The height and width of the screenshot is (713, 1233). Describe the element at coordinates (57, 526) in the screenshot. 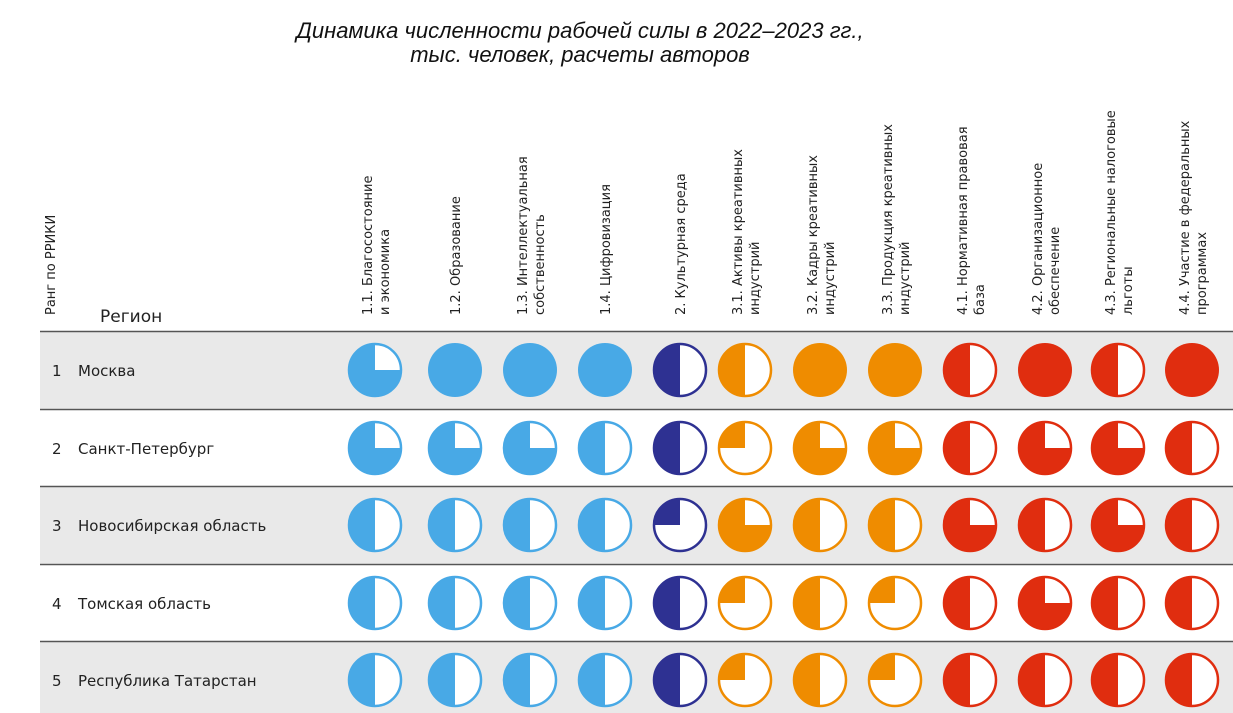

I see `rank: 3` at that location.